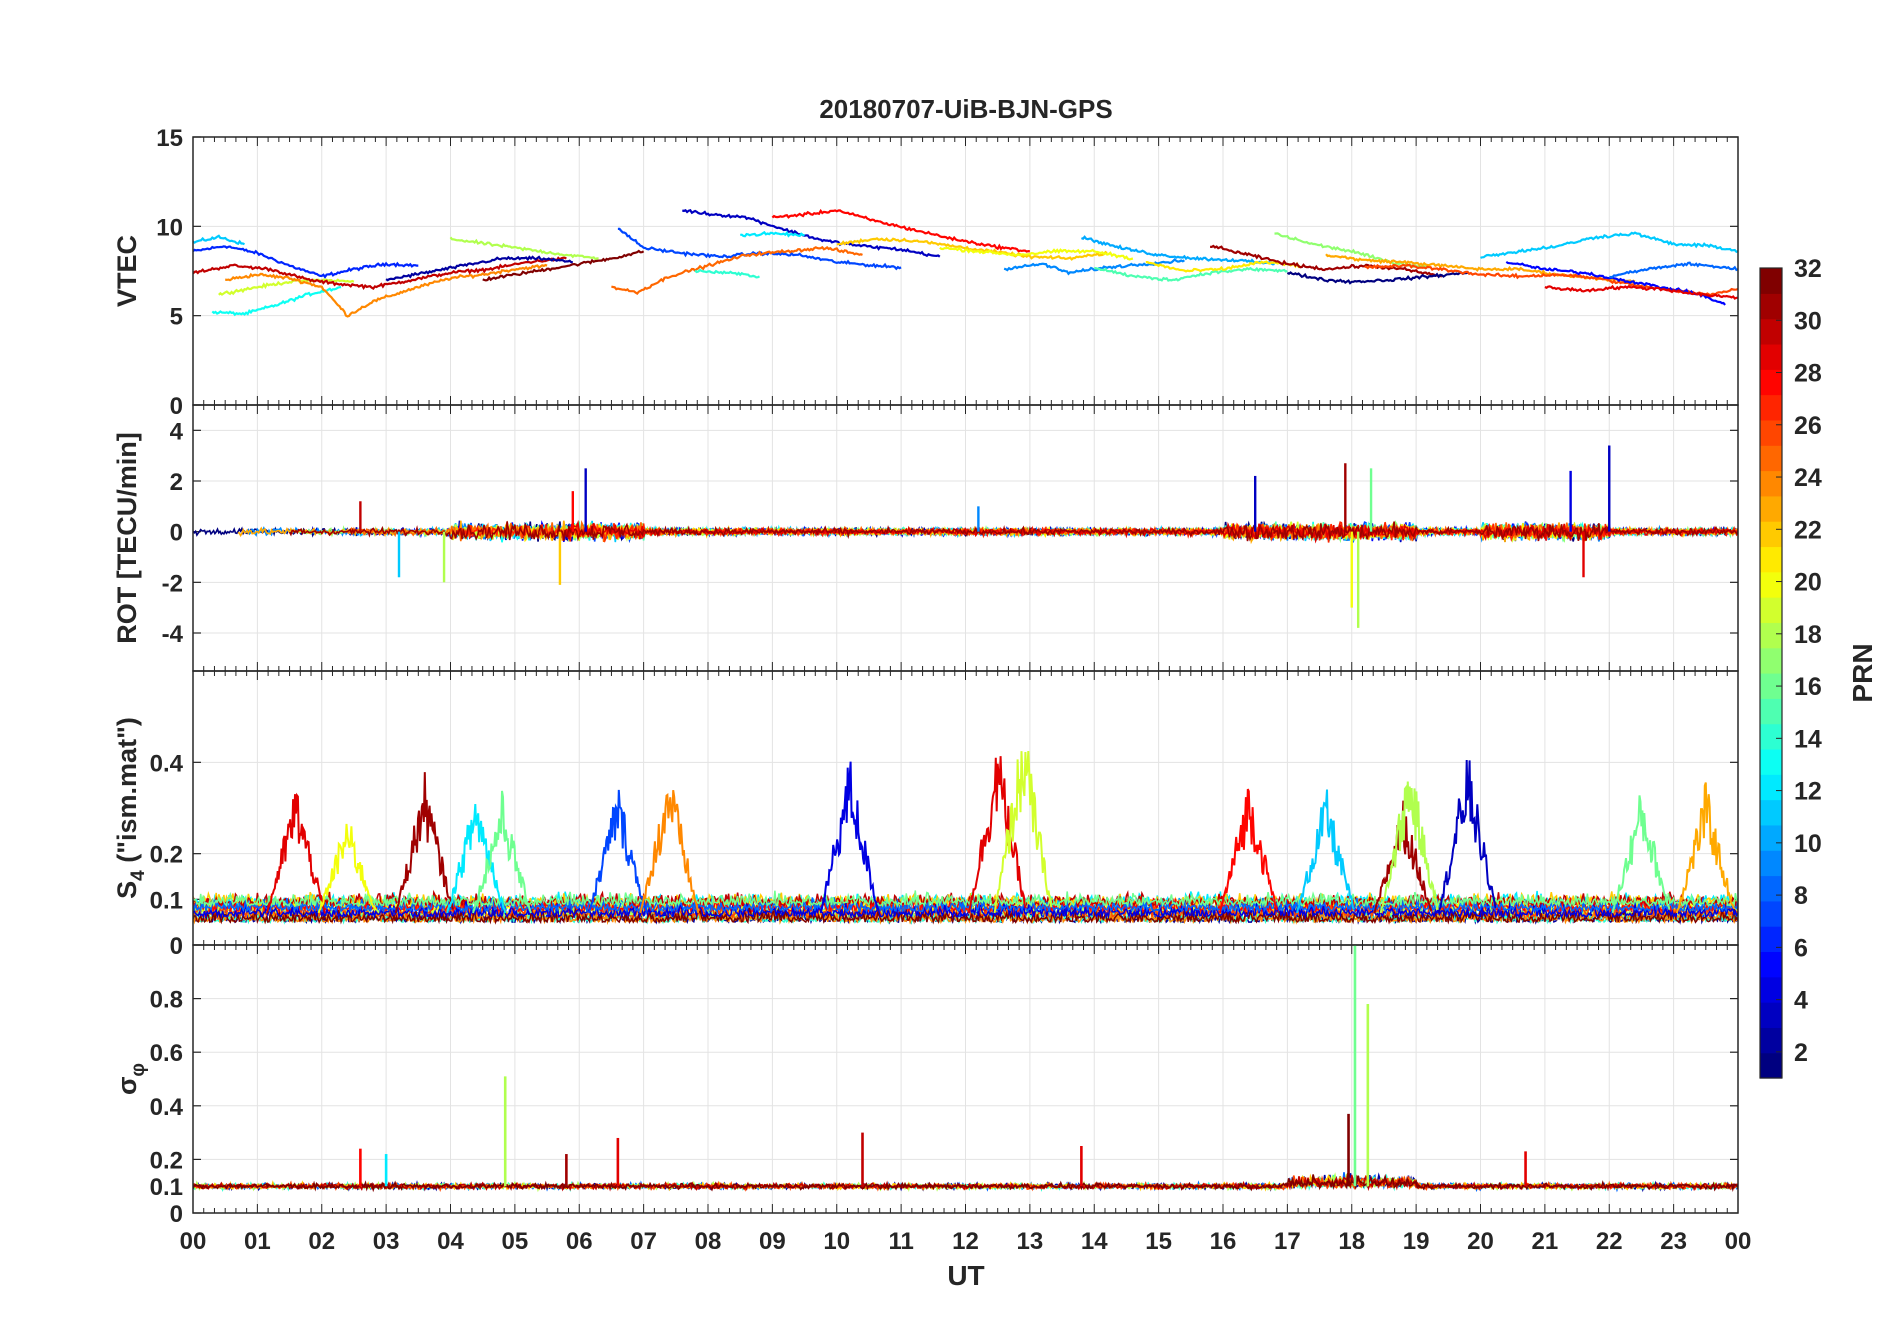  What do you see at coordinates (1801, 948) in the screenshot?
I see `colorbar-tick-label: 6` at bounding box center [1801, 948].